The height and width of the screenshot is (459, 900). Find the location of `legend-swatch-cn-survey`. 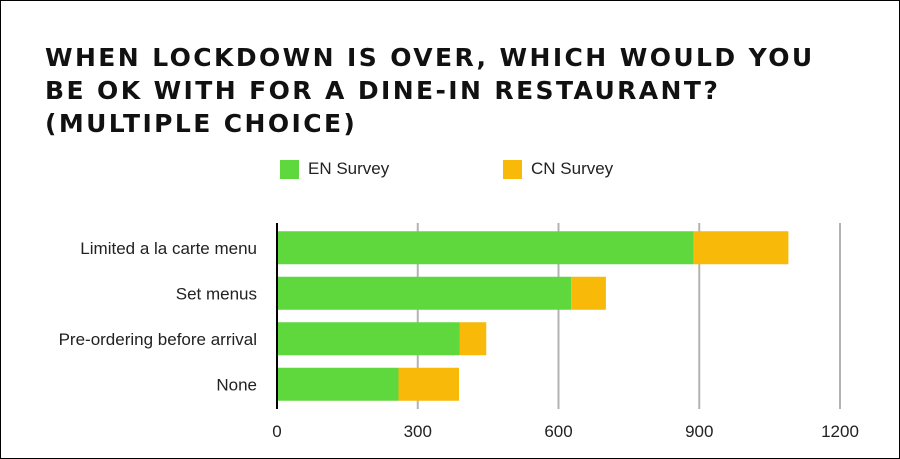

legend-swatch-cn-survey is located at coordinates (512, 169).